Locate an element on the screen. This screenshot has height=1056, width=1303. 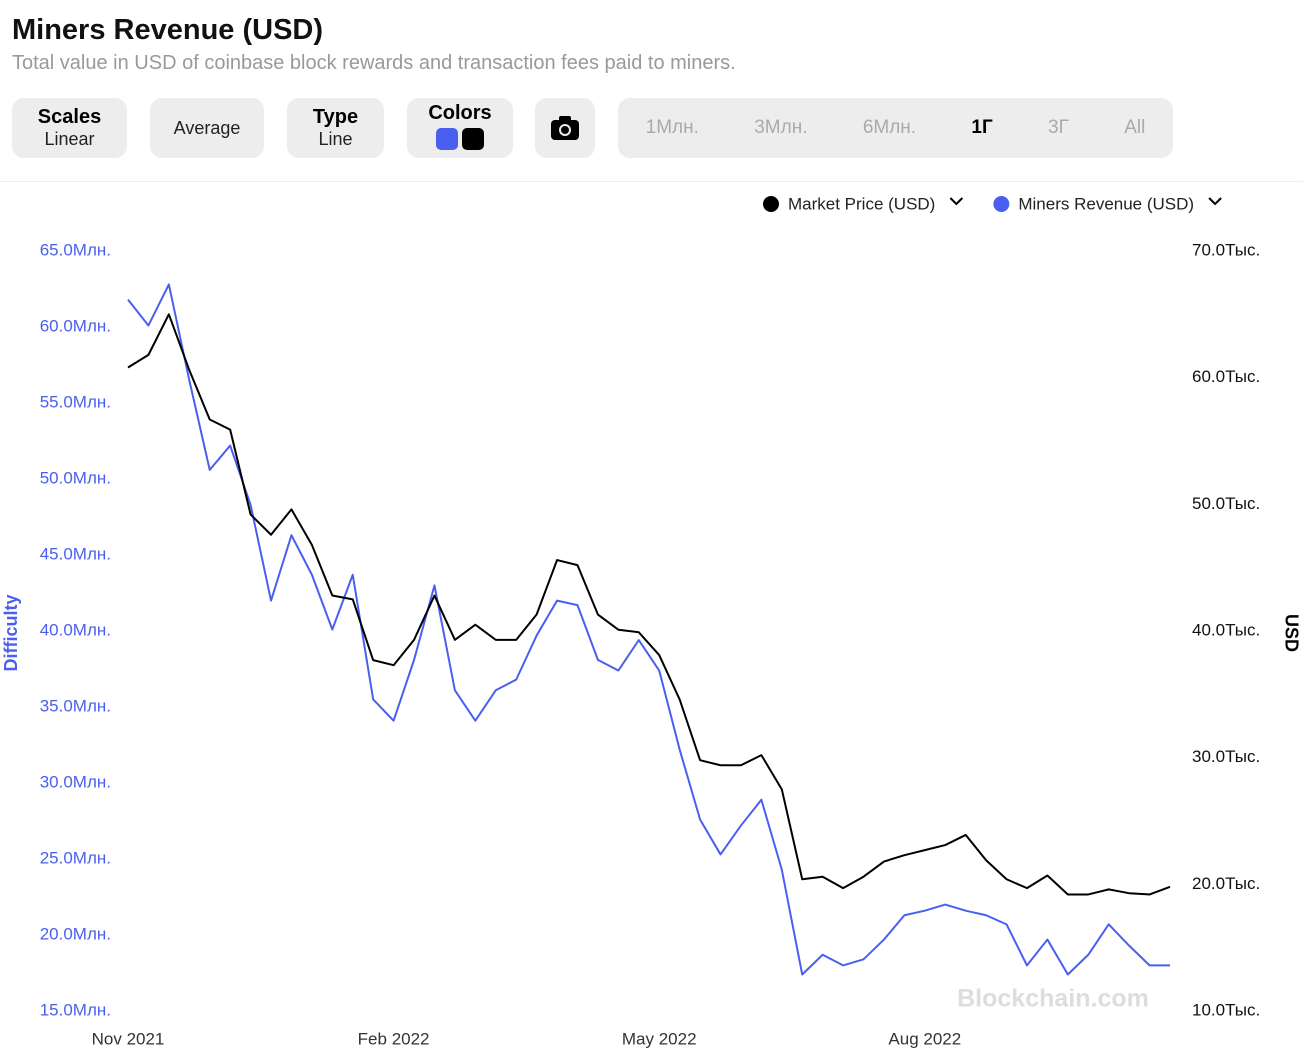
scales-button: Scales Linear is located at coordinates (69, 128).